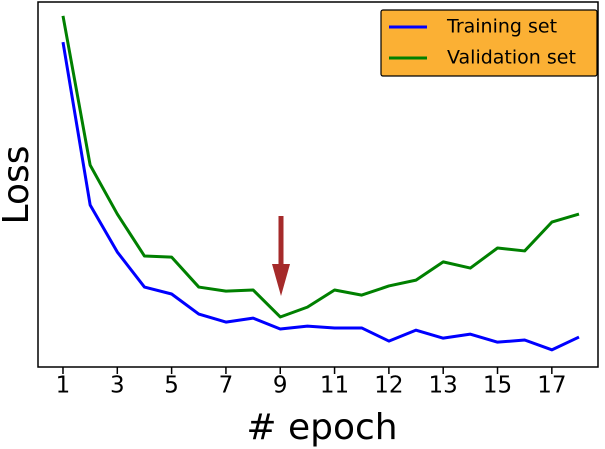  What do you see at coordinates (117, 386) in the screenshot?
I see `x-tick-label: 3` at bounding box center [117, 386].